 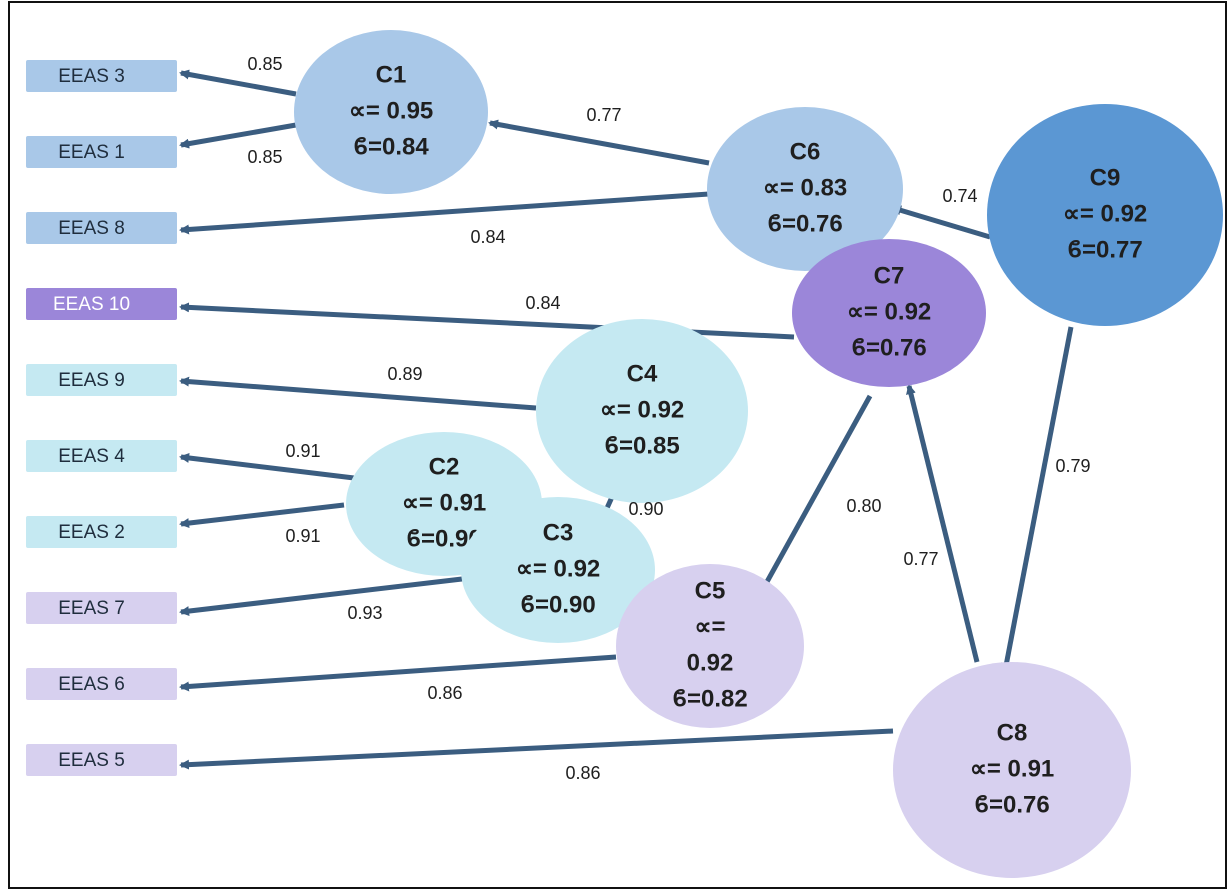 I want to click on arrow-c1-to-i3, so click(x=238, y=83).